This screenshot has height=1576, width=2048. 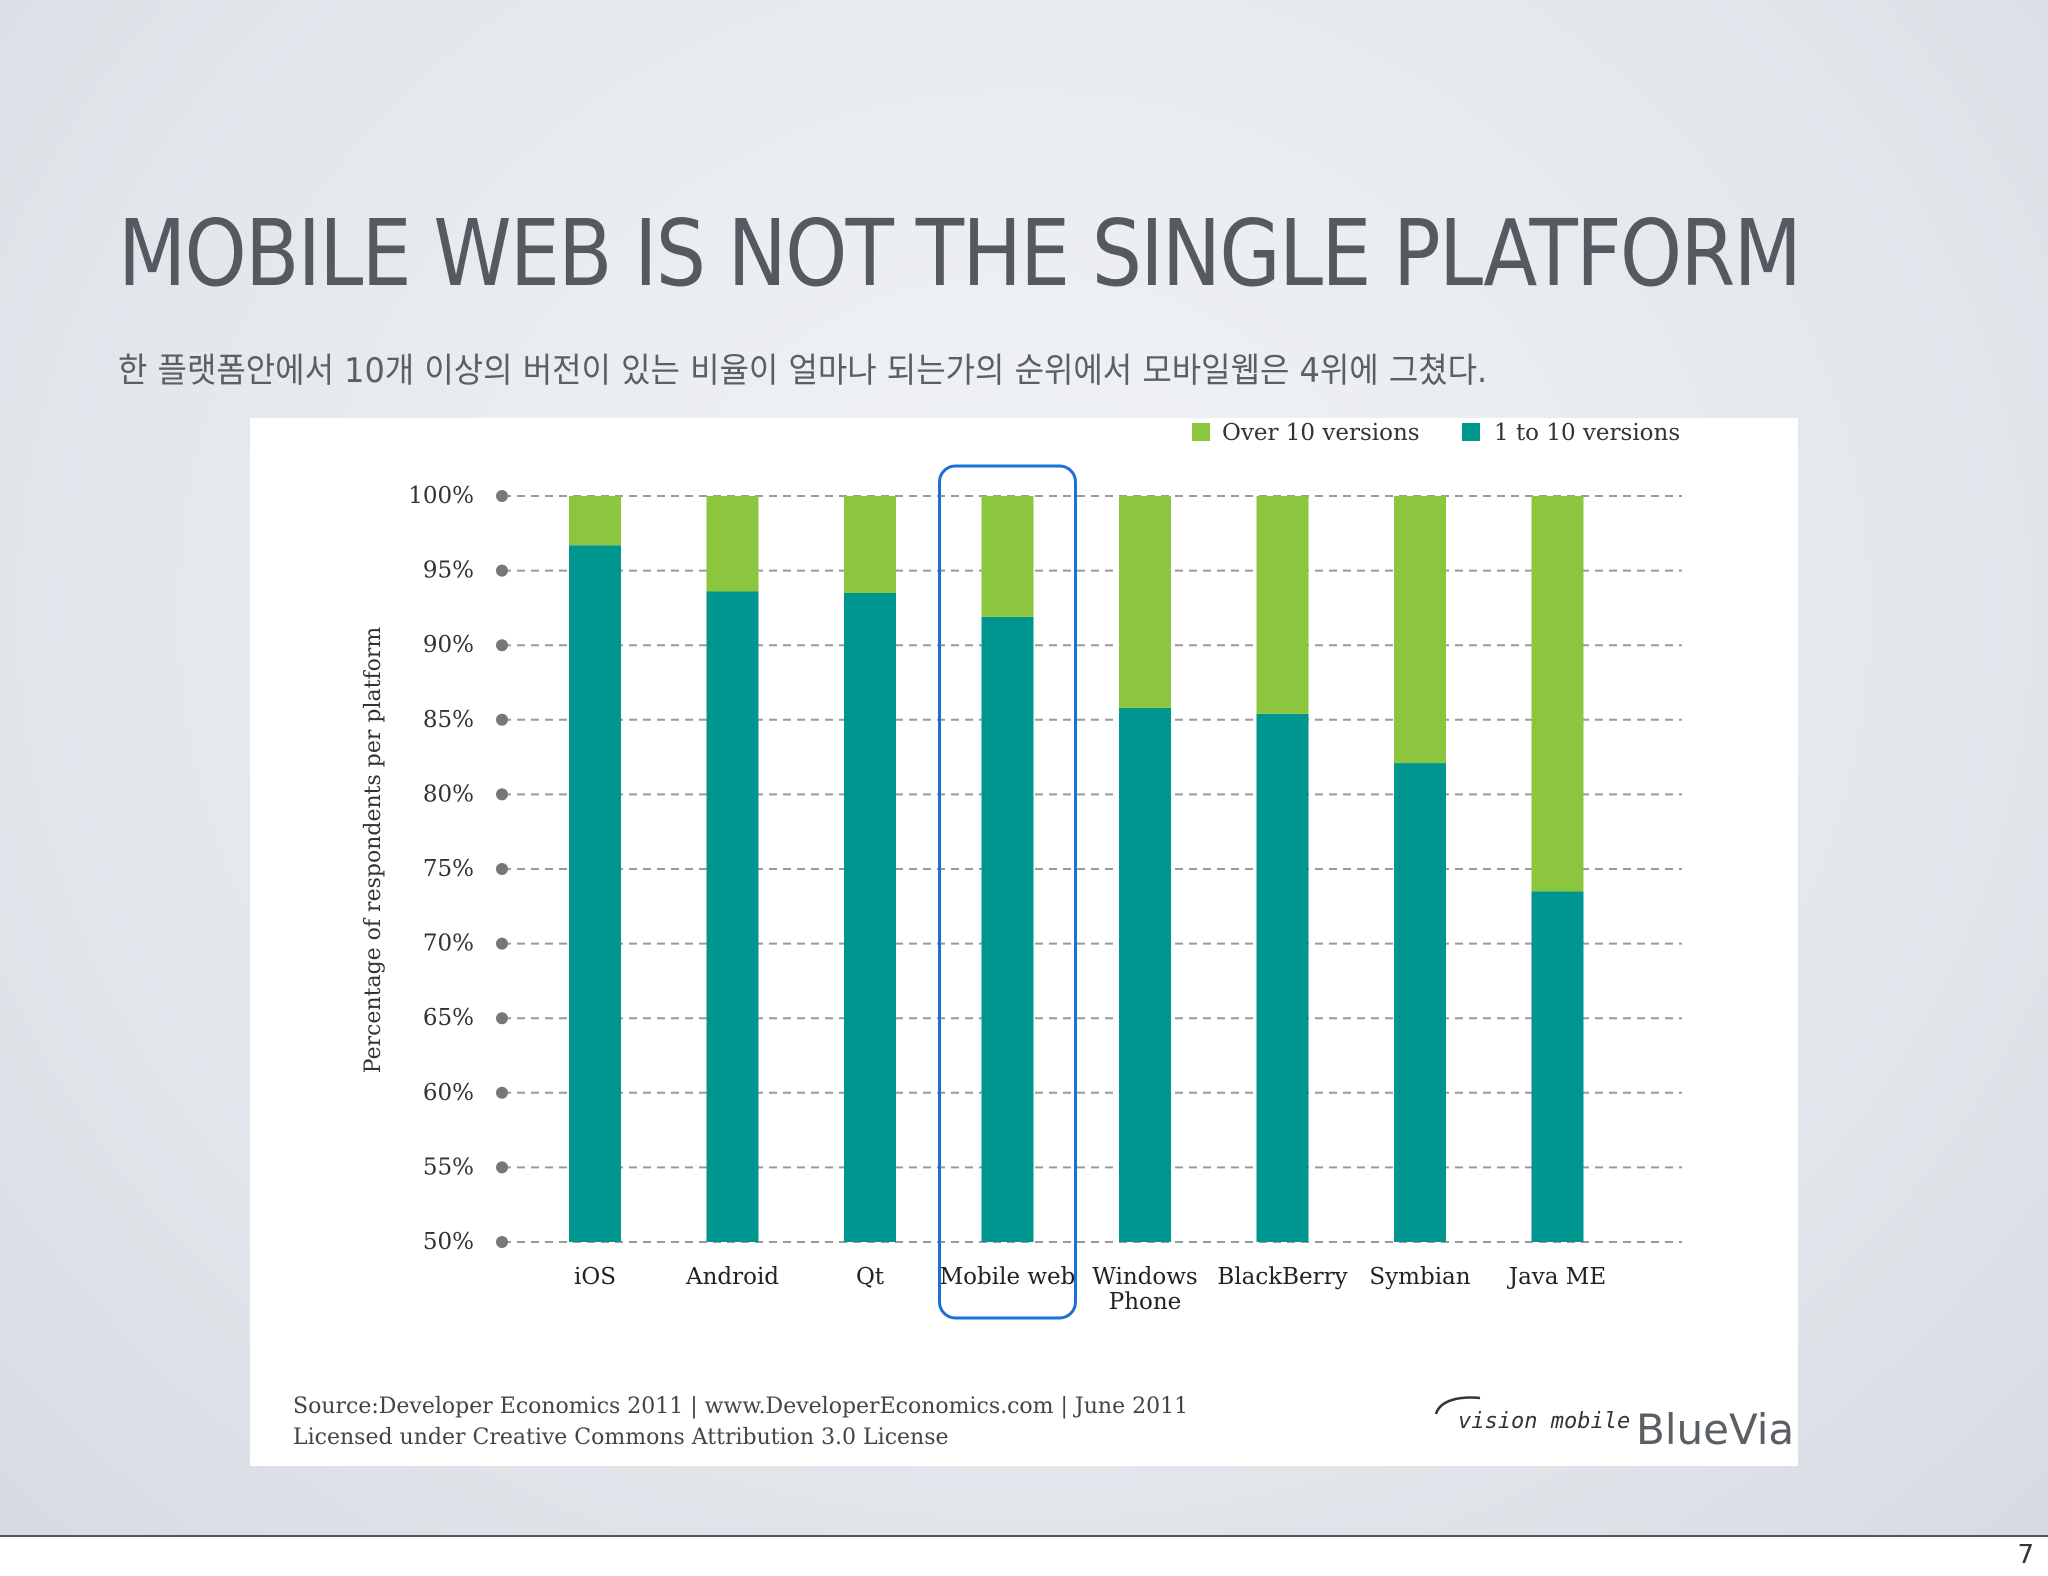 What do you see at coordinates (1321, 433) in the screenshot?
I see `legend-label-over-10: Over 10 versions` at bounding box center [1321, 433].